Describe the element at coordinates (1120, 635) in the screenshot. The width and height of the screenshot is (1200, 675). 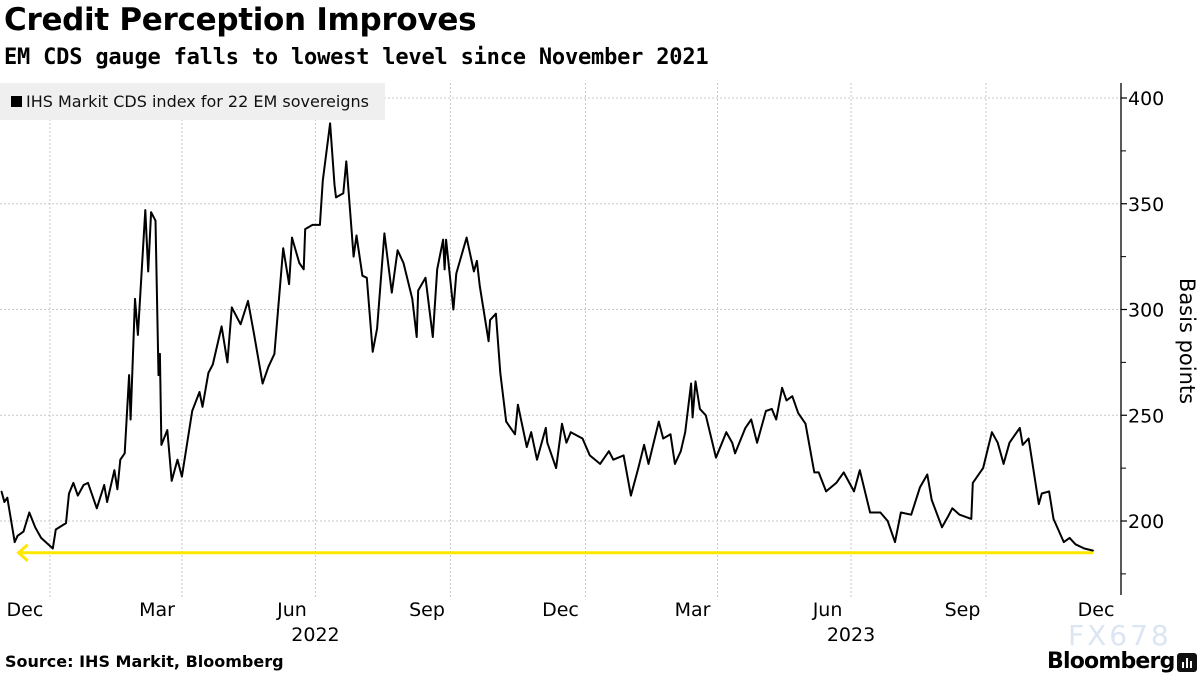
I see `watermark: FX678` at that location.